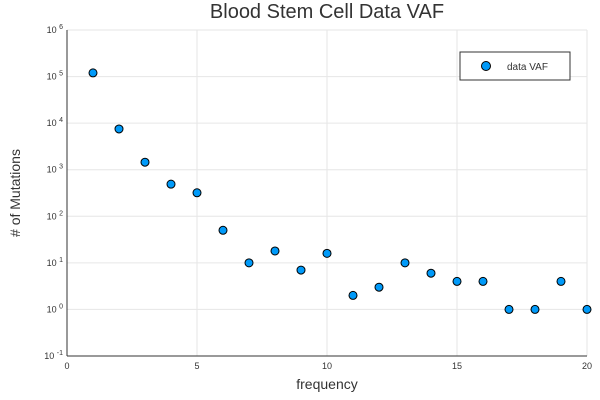  I want to click on legend: data VAF, so click(515, 66).